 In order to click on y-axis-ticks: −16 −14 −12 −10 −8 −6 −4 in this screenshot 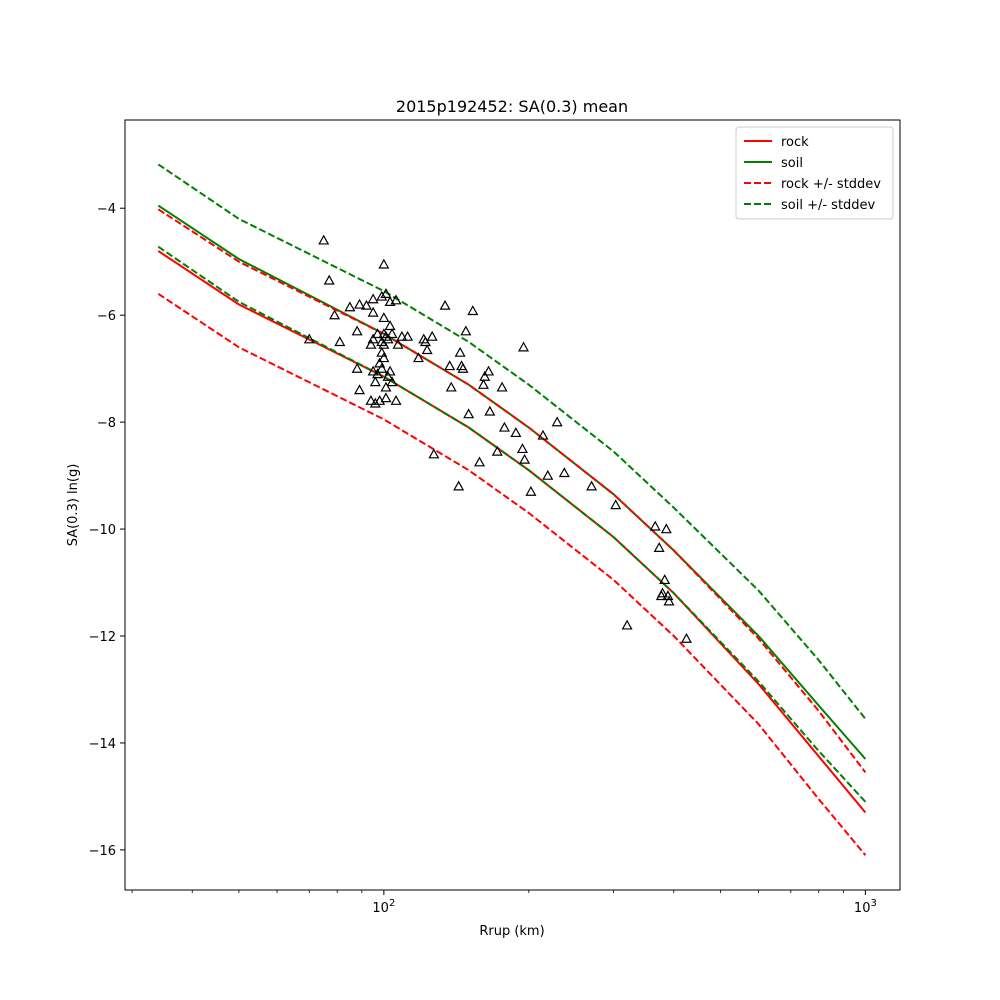, I will do `click(107, 530)`.